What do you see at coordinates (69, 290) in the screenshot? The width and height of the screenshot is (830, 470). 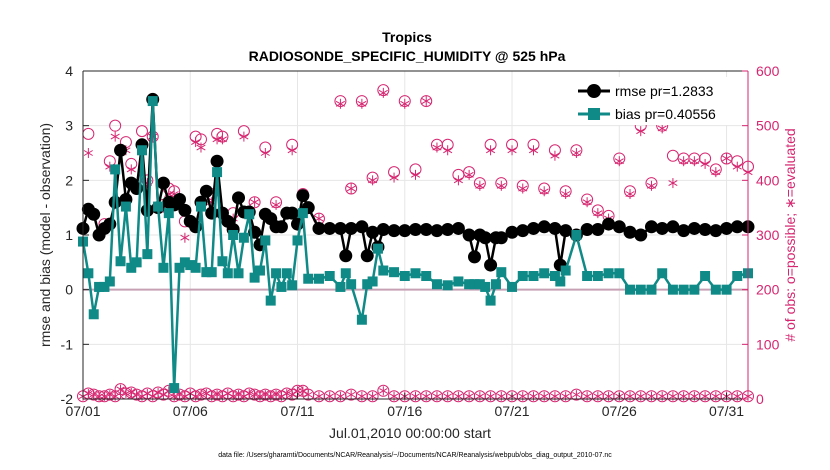 I see `left-tick-label-2: 0` at bounding box center [69, 290].